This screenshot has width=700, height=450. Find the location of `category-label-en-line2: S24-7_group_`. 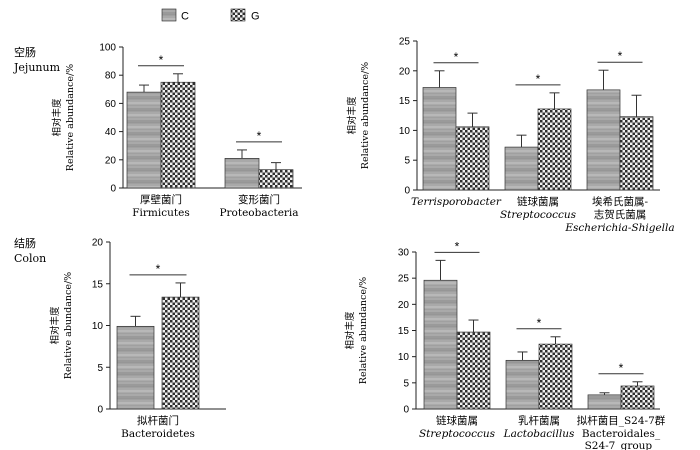

category-label-en-line2: S24-7_group_ is located at coordinates (622, 445).